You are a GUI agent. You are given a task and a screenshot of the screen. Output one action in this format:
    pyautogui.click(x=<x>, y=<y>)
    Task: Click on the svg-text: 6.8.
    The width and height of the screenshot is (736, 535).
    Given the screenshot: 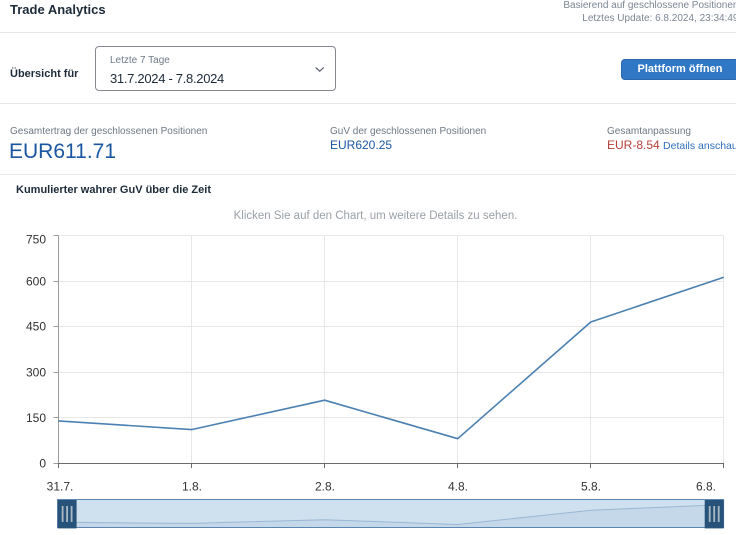 What is the action you would take?
    pyautogui.click(x=706, y=487)
    